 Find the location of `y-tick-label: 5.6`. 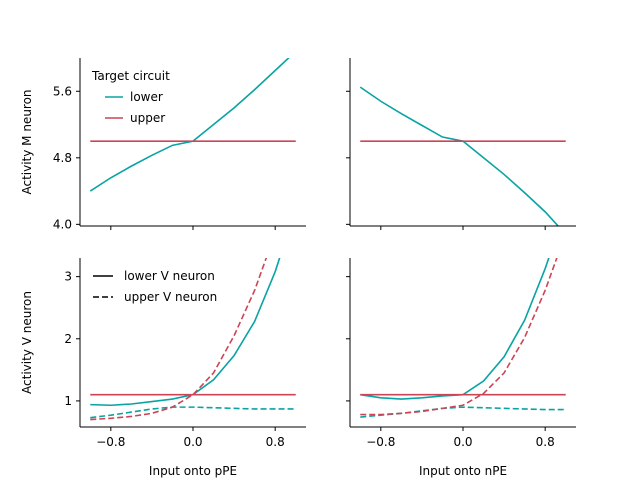

y-tick-label: 5.6 is located at coordinates (62, 91).